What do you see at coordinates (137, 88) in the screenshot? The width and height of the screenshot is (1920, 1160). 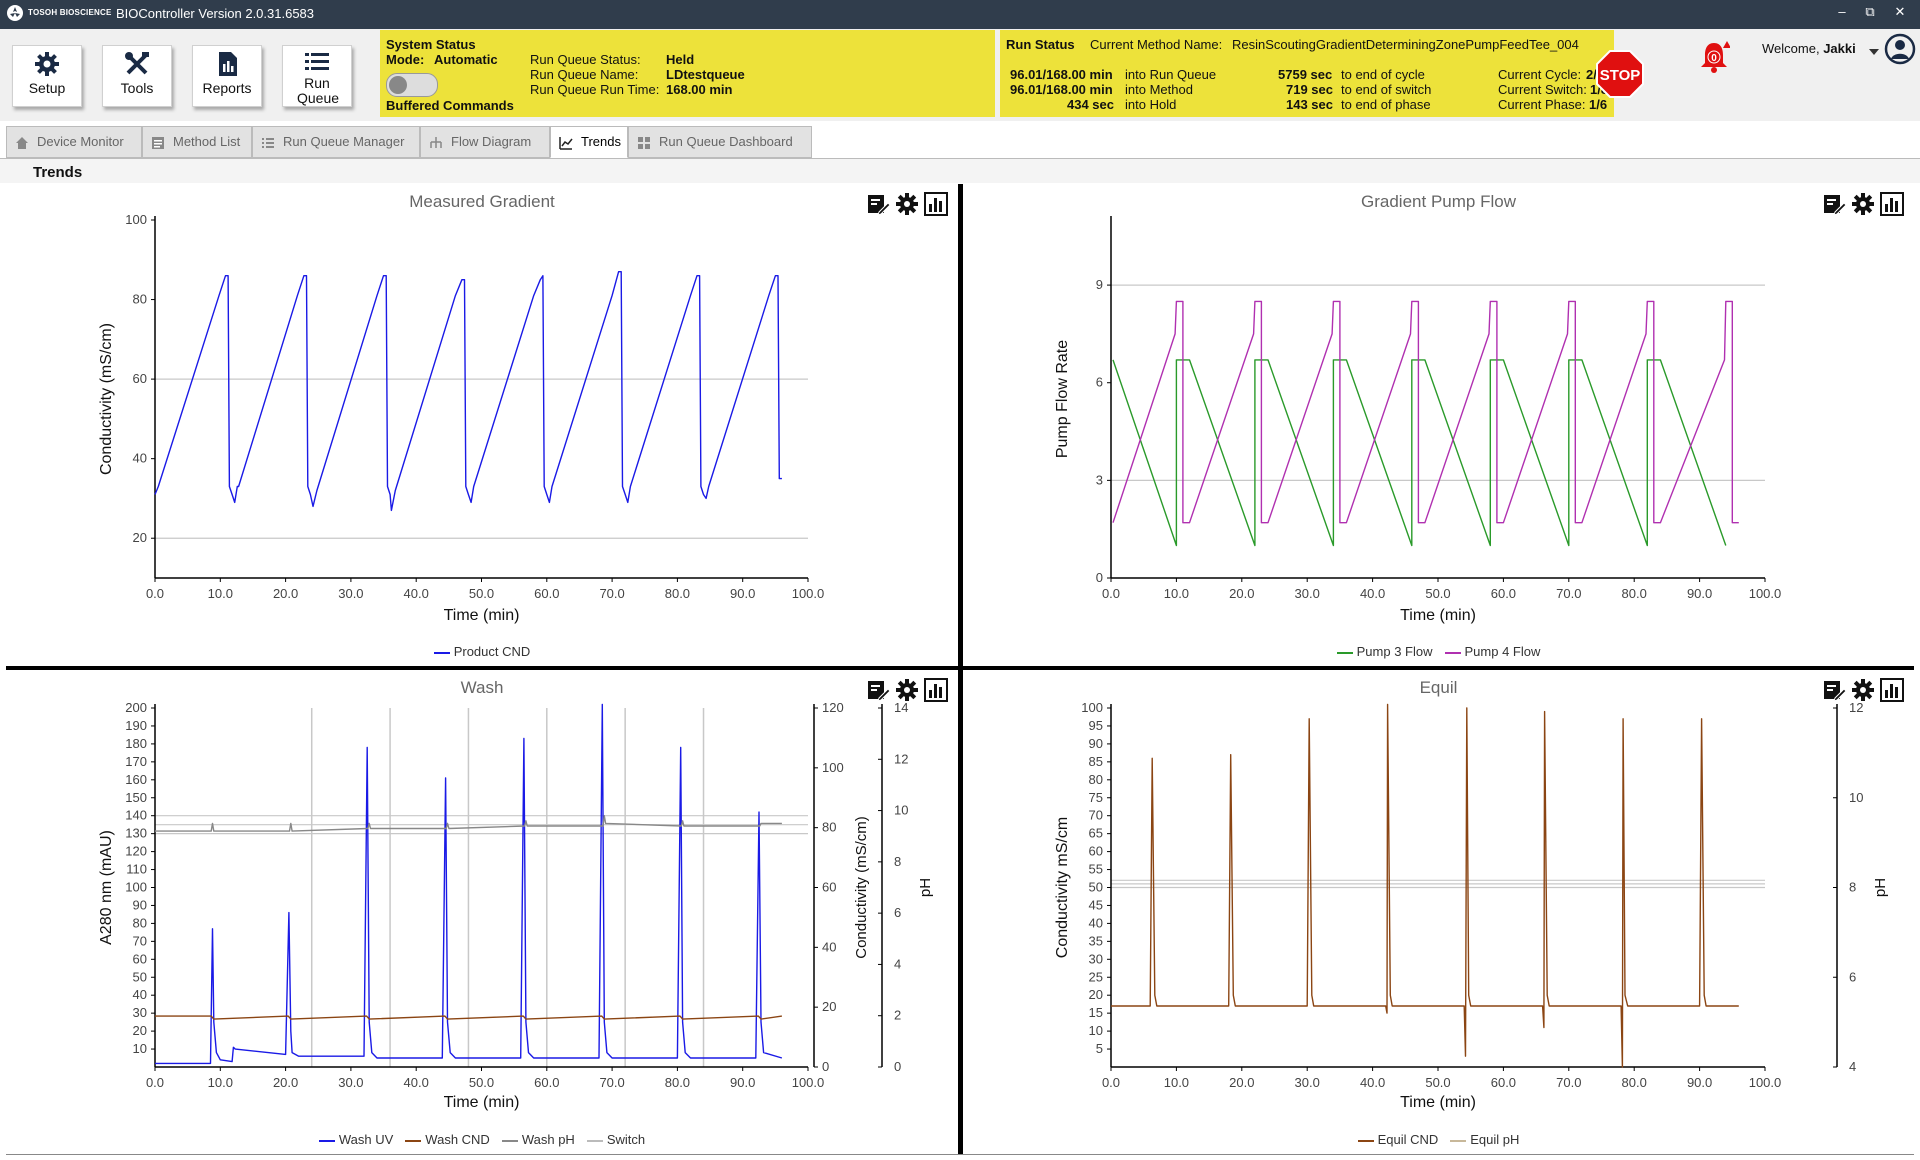 I see `tools-label: Tools` at bounding box center [137, 88].